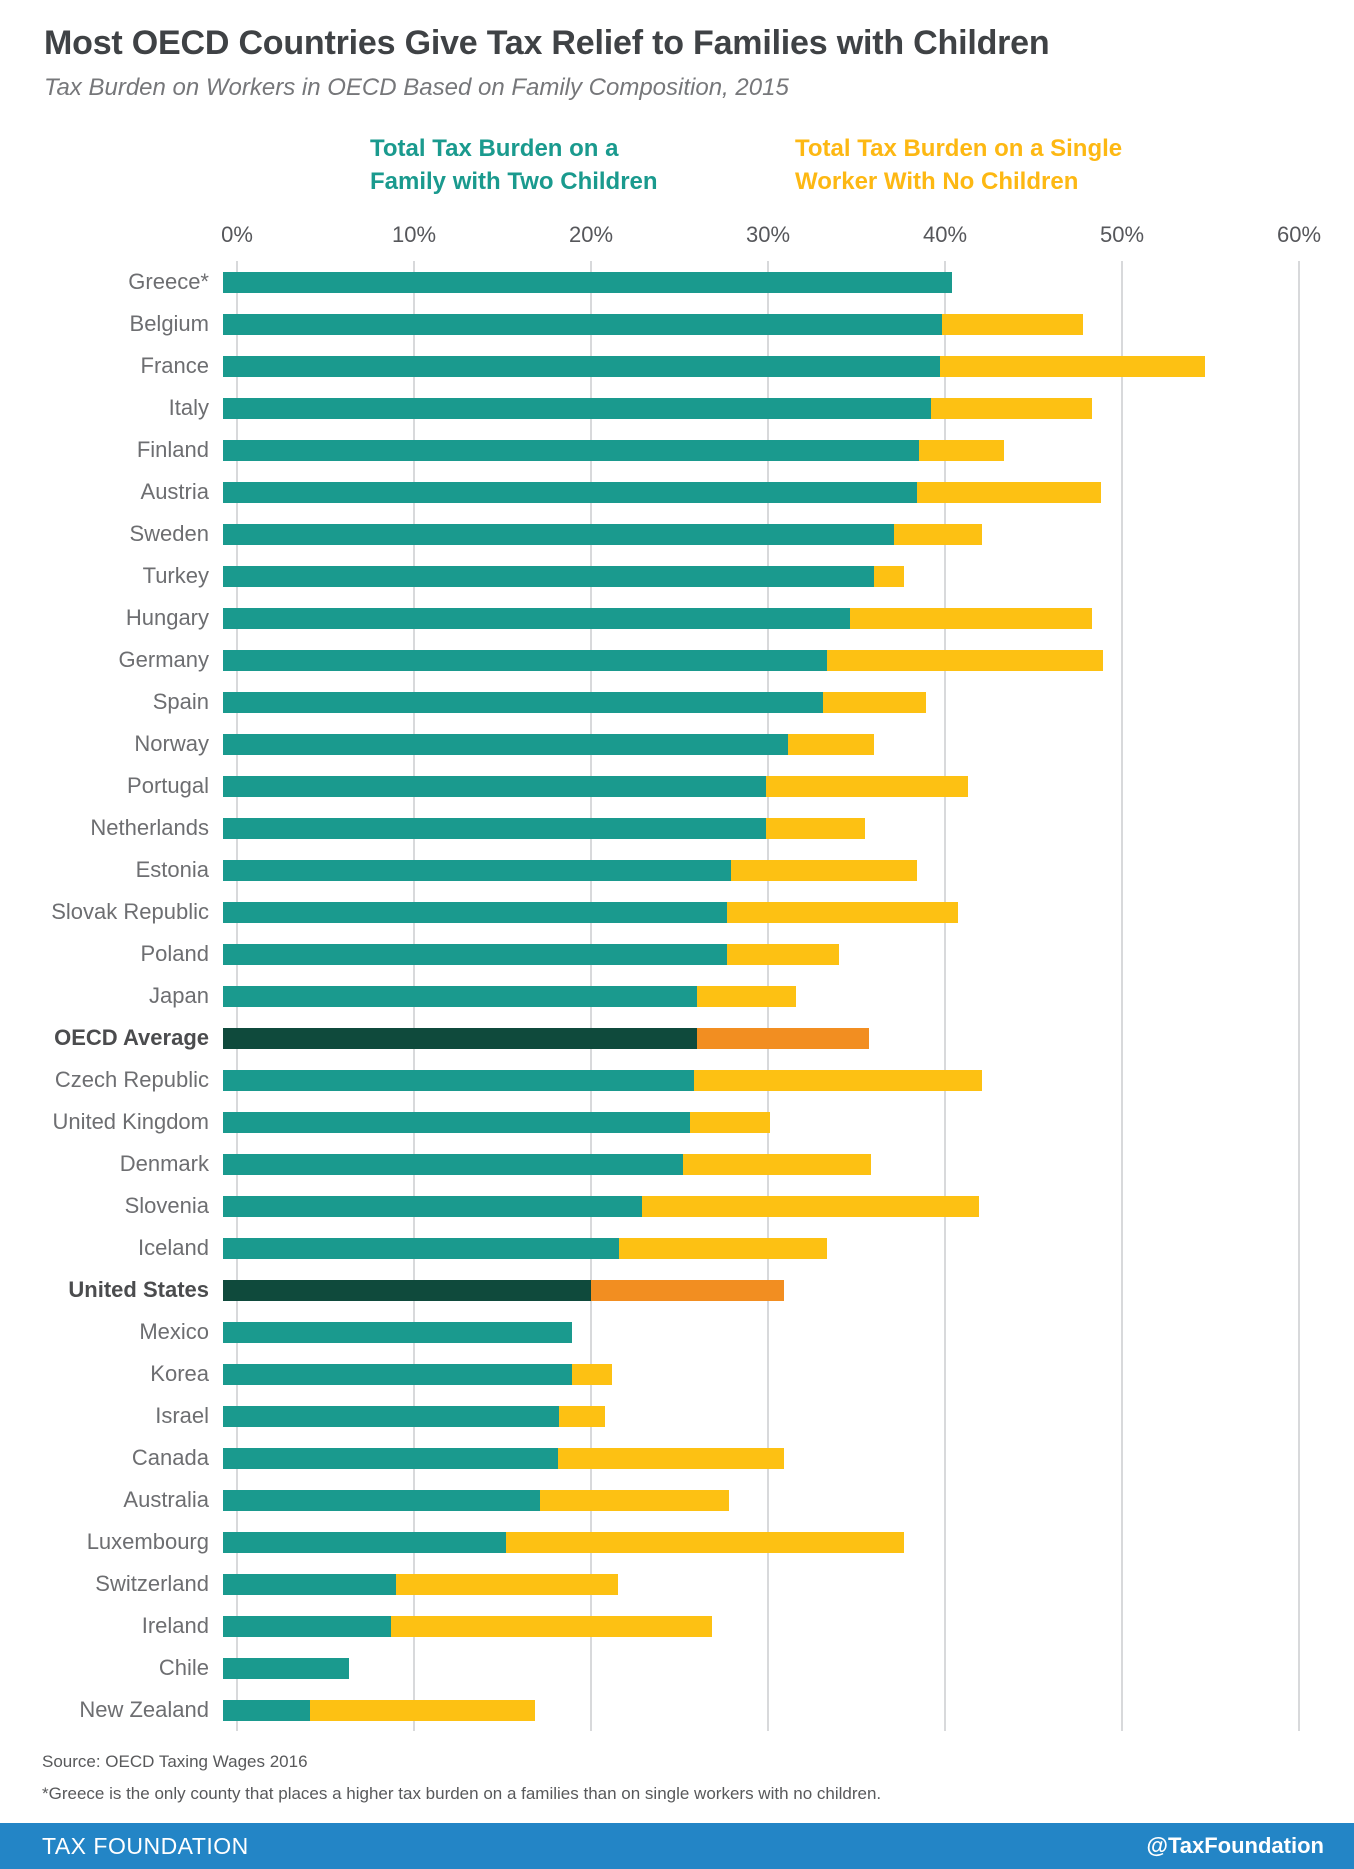  I want to click on country-label: Switzerland, so click(152, 1583).